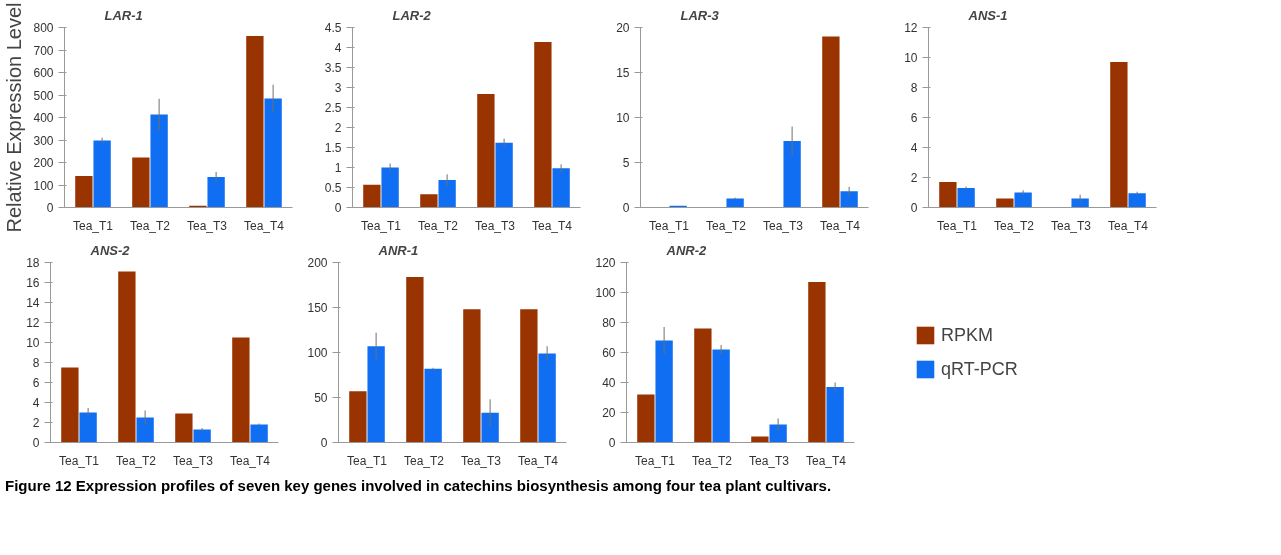  Describe the element at coordinates (605, 263) in the screenshot. I see `y-tick-label: 120` at that location.